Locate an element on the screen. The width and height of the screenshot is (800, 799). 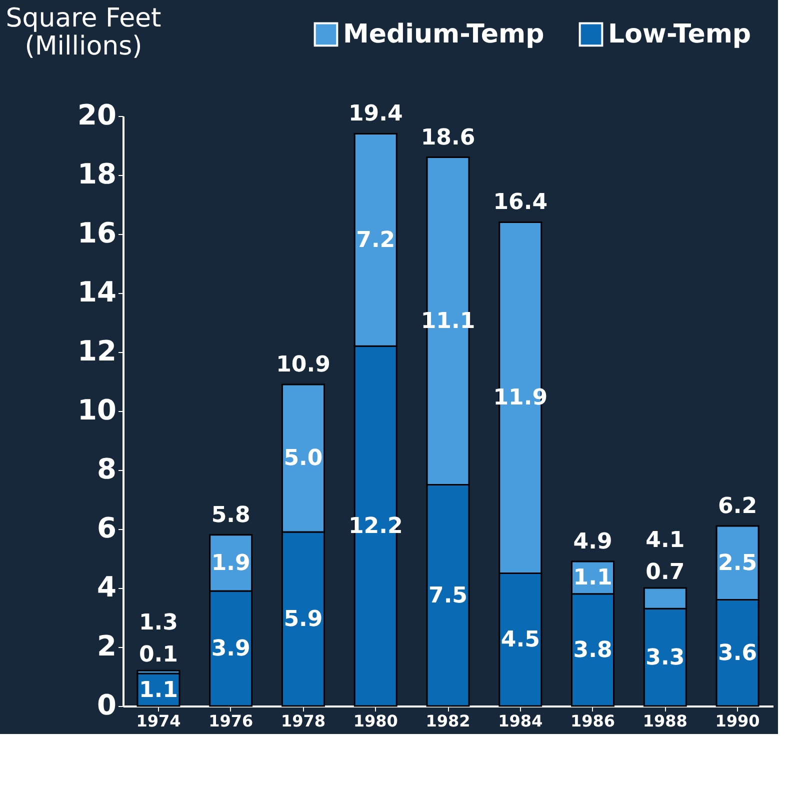
data-label: 3.8 is located at coordinates (592, 650).